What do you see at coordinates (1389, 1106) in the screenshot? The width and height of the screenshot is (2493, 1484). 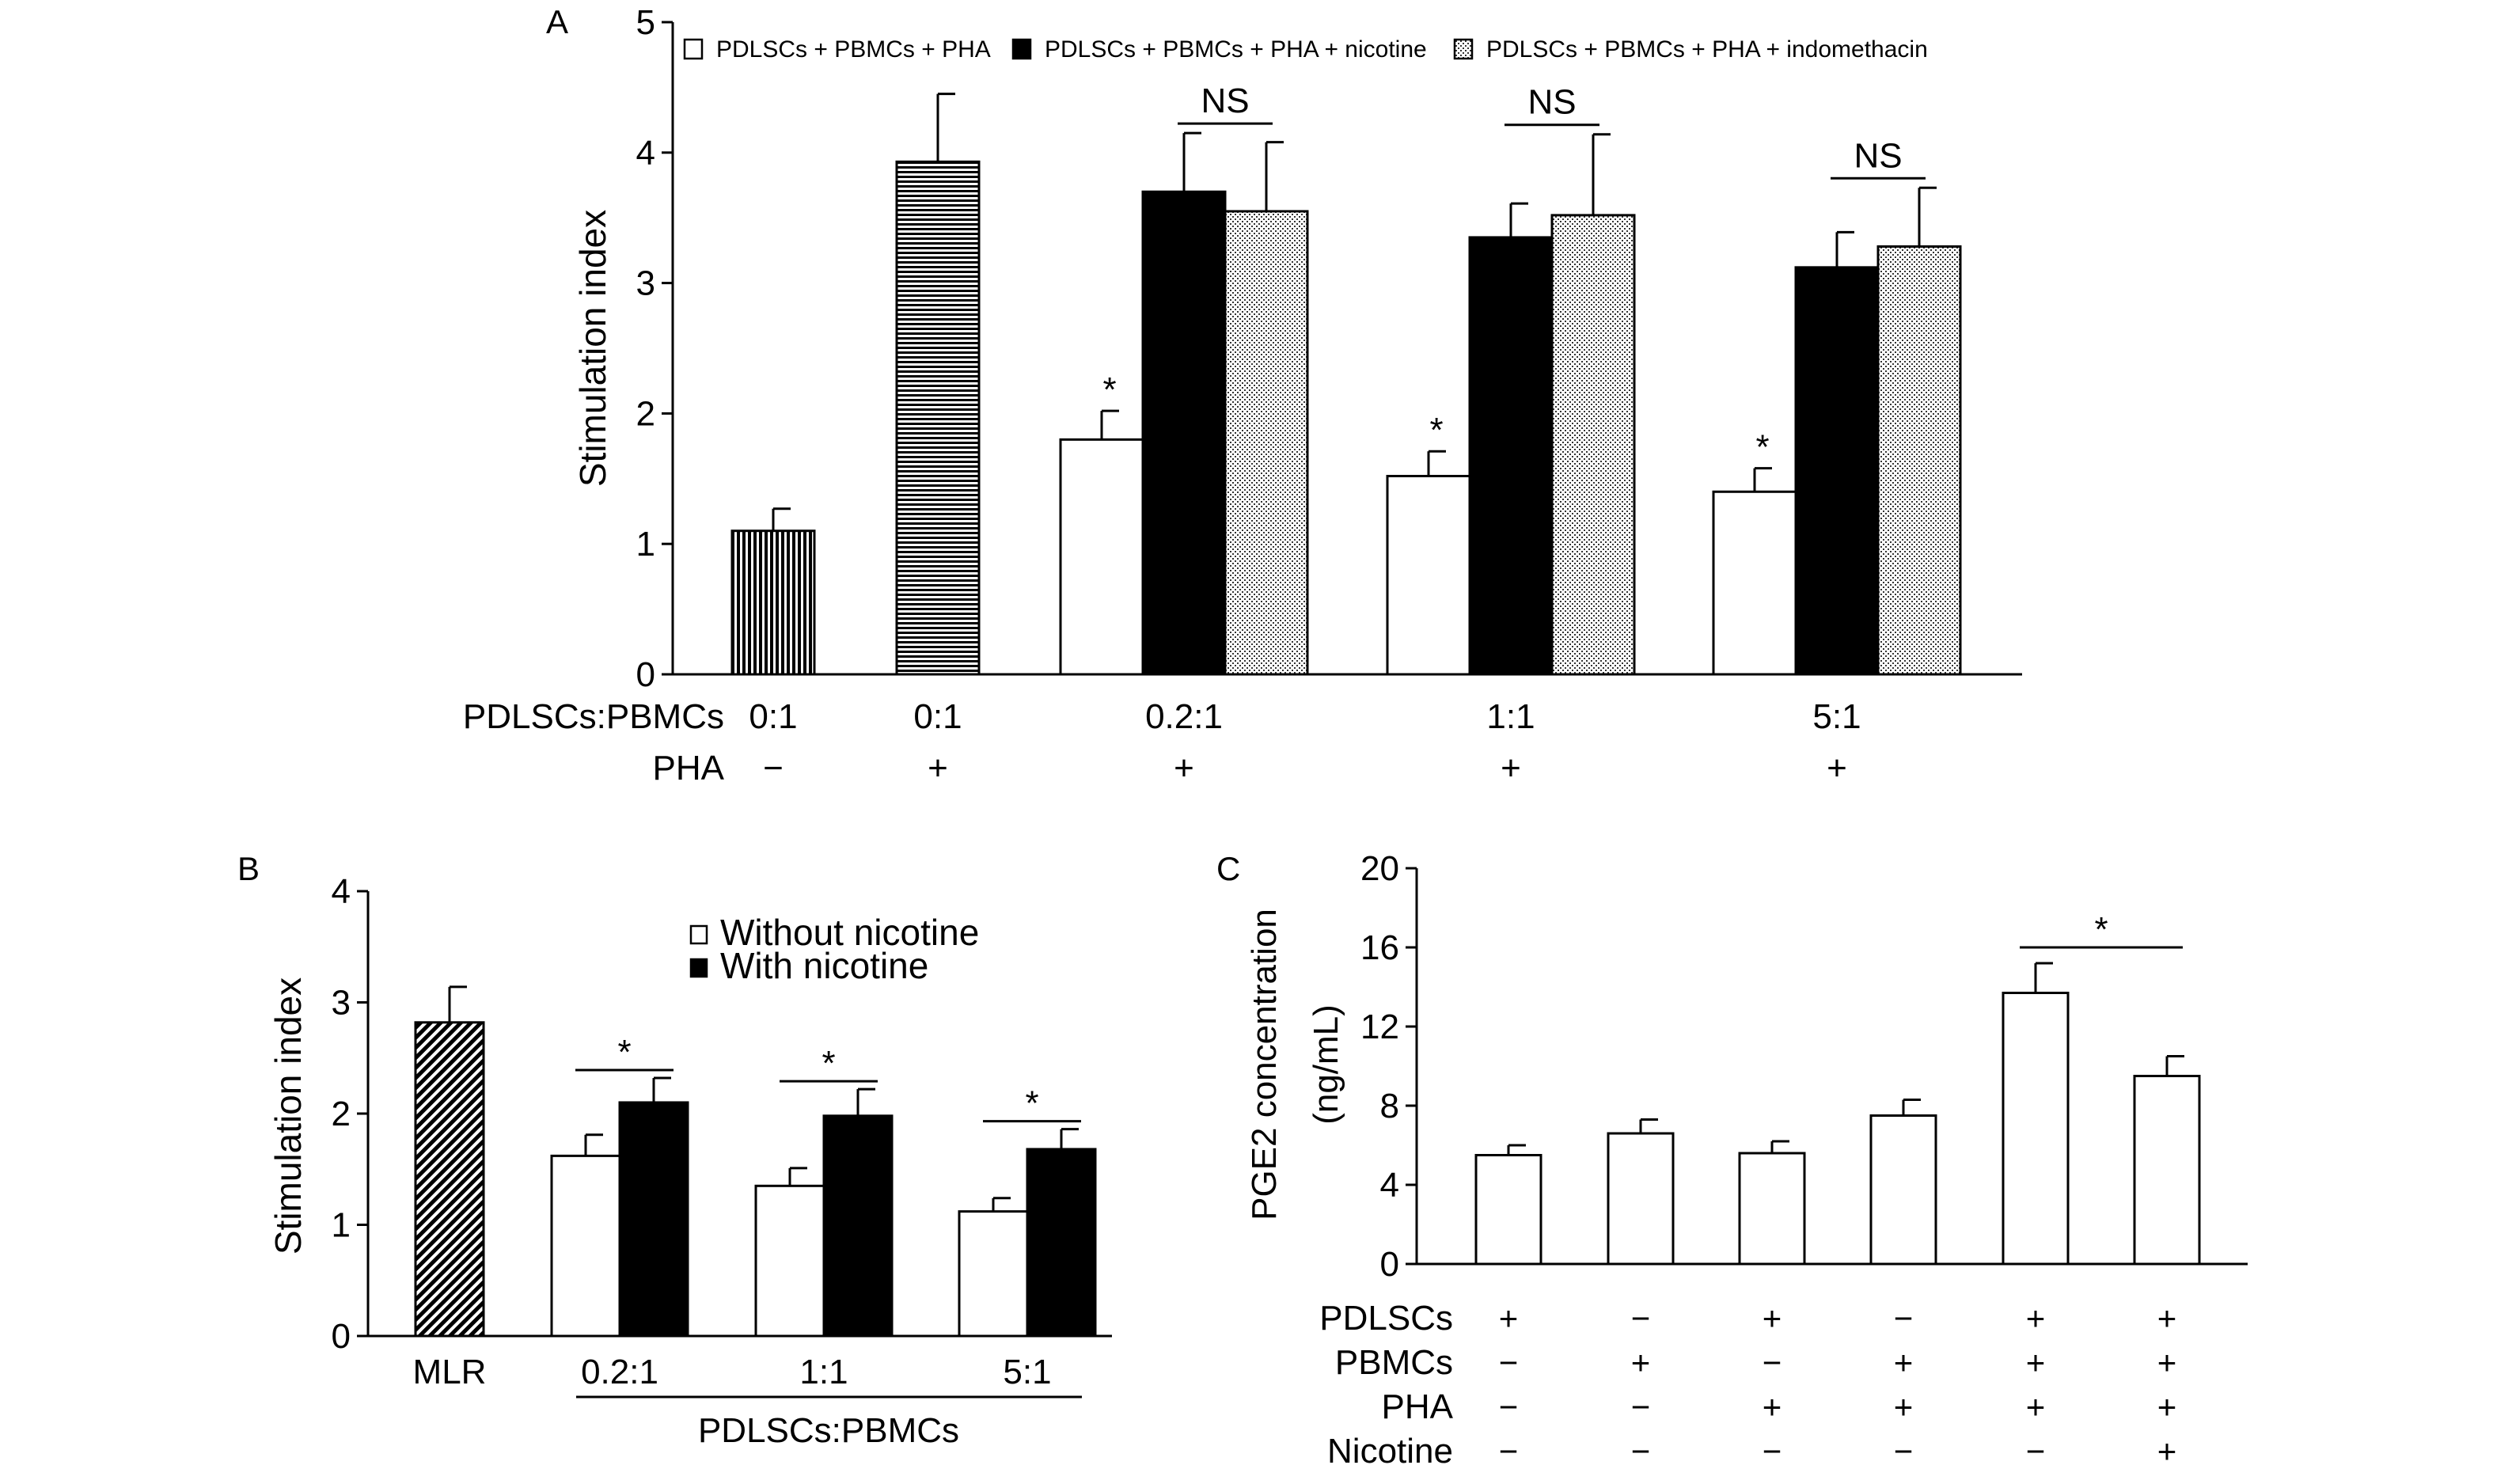 I see `panel-c-y-tick-label: 8` at bounding box center [1389, 1106].